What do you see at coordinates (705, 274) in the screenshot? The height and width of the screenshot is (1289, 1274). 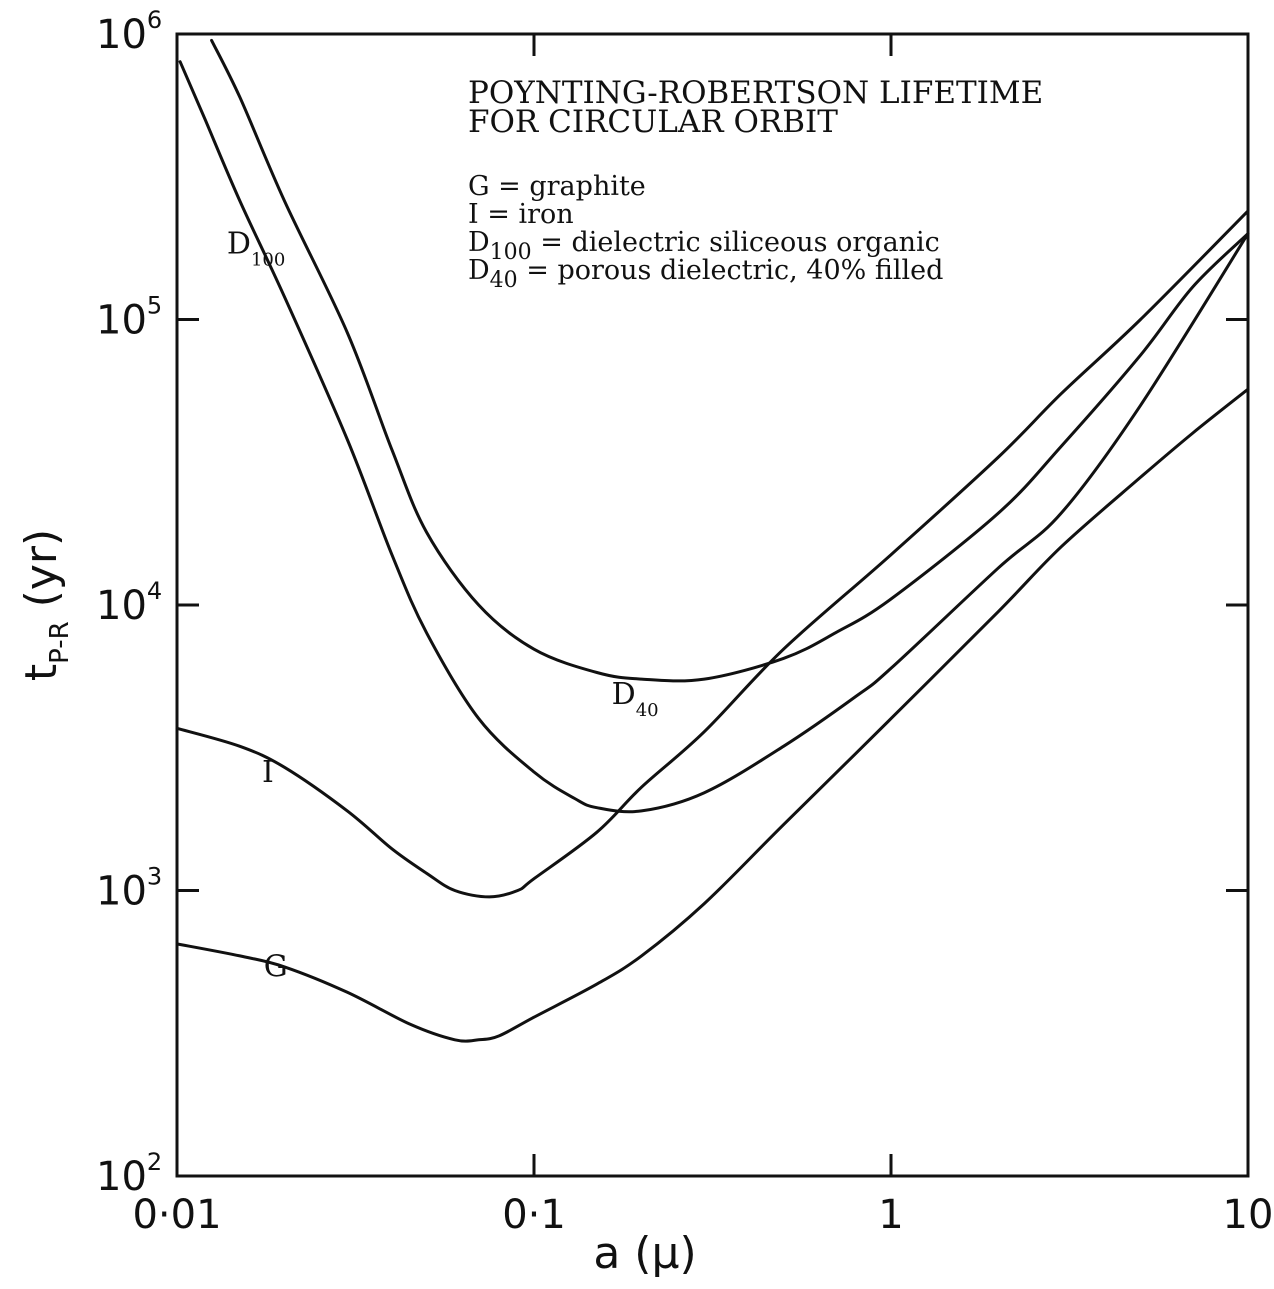 I see `legend-entry: D40 = porous dielectric, 40% filled` at bounding box center [705, 274].